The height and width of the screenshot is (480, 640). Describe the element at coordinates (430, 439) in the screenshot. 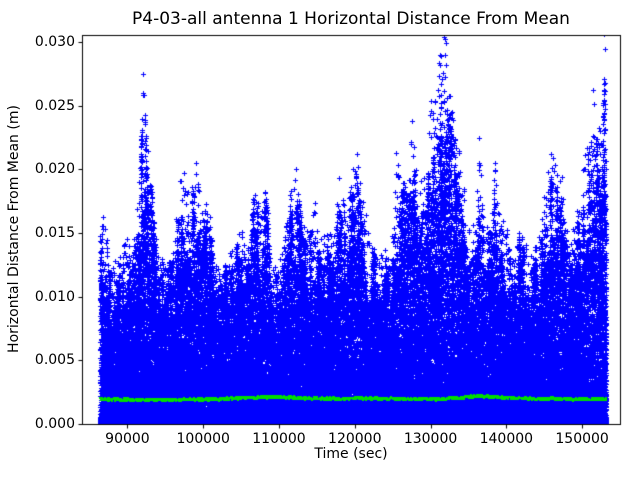

I see `x-tick-label: 130000` at that location.